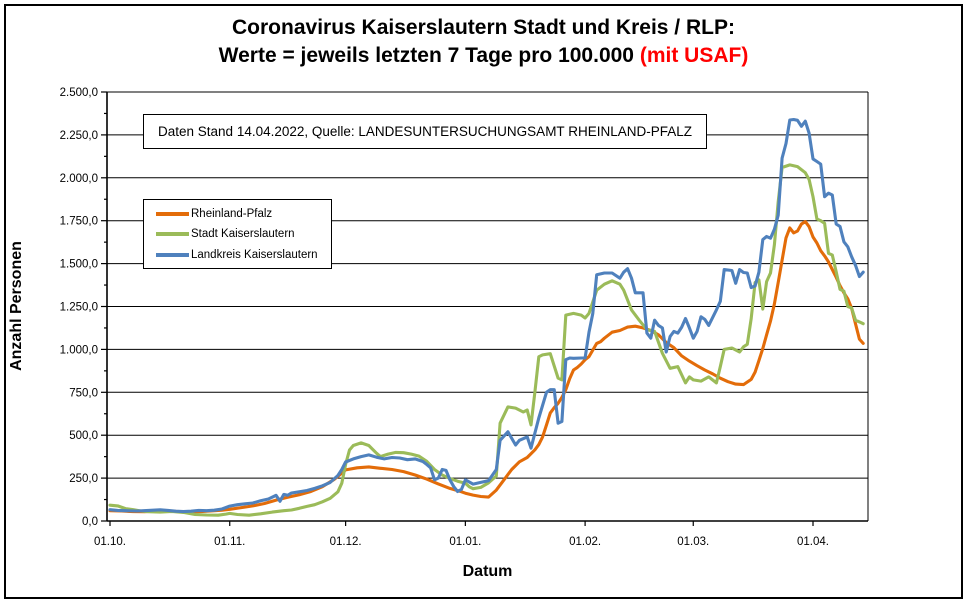  What do you see at coordinates (79, 222) in the screenshot?
I see `y-tick-label: 1.750,0` at bounding box center [79, 222].